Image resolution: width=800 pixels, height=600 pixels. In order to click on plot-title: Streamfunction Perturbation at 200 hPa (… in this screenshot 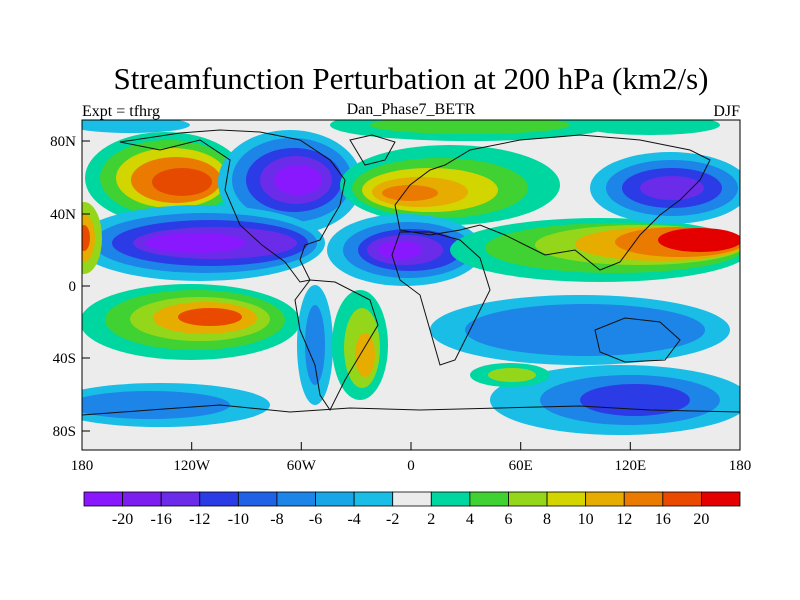, I will do `click(411, 78)`.